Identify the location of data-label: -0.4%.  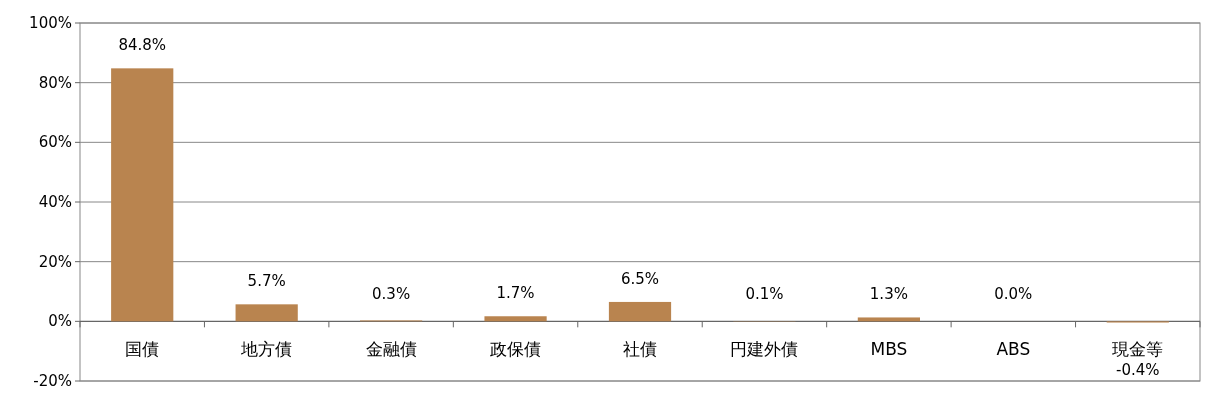
(1138, 369).